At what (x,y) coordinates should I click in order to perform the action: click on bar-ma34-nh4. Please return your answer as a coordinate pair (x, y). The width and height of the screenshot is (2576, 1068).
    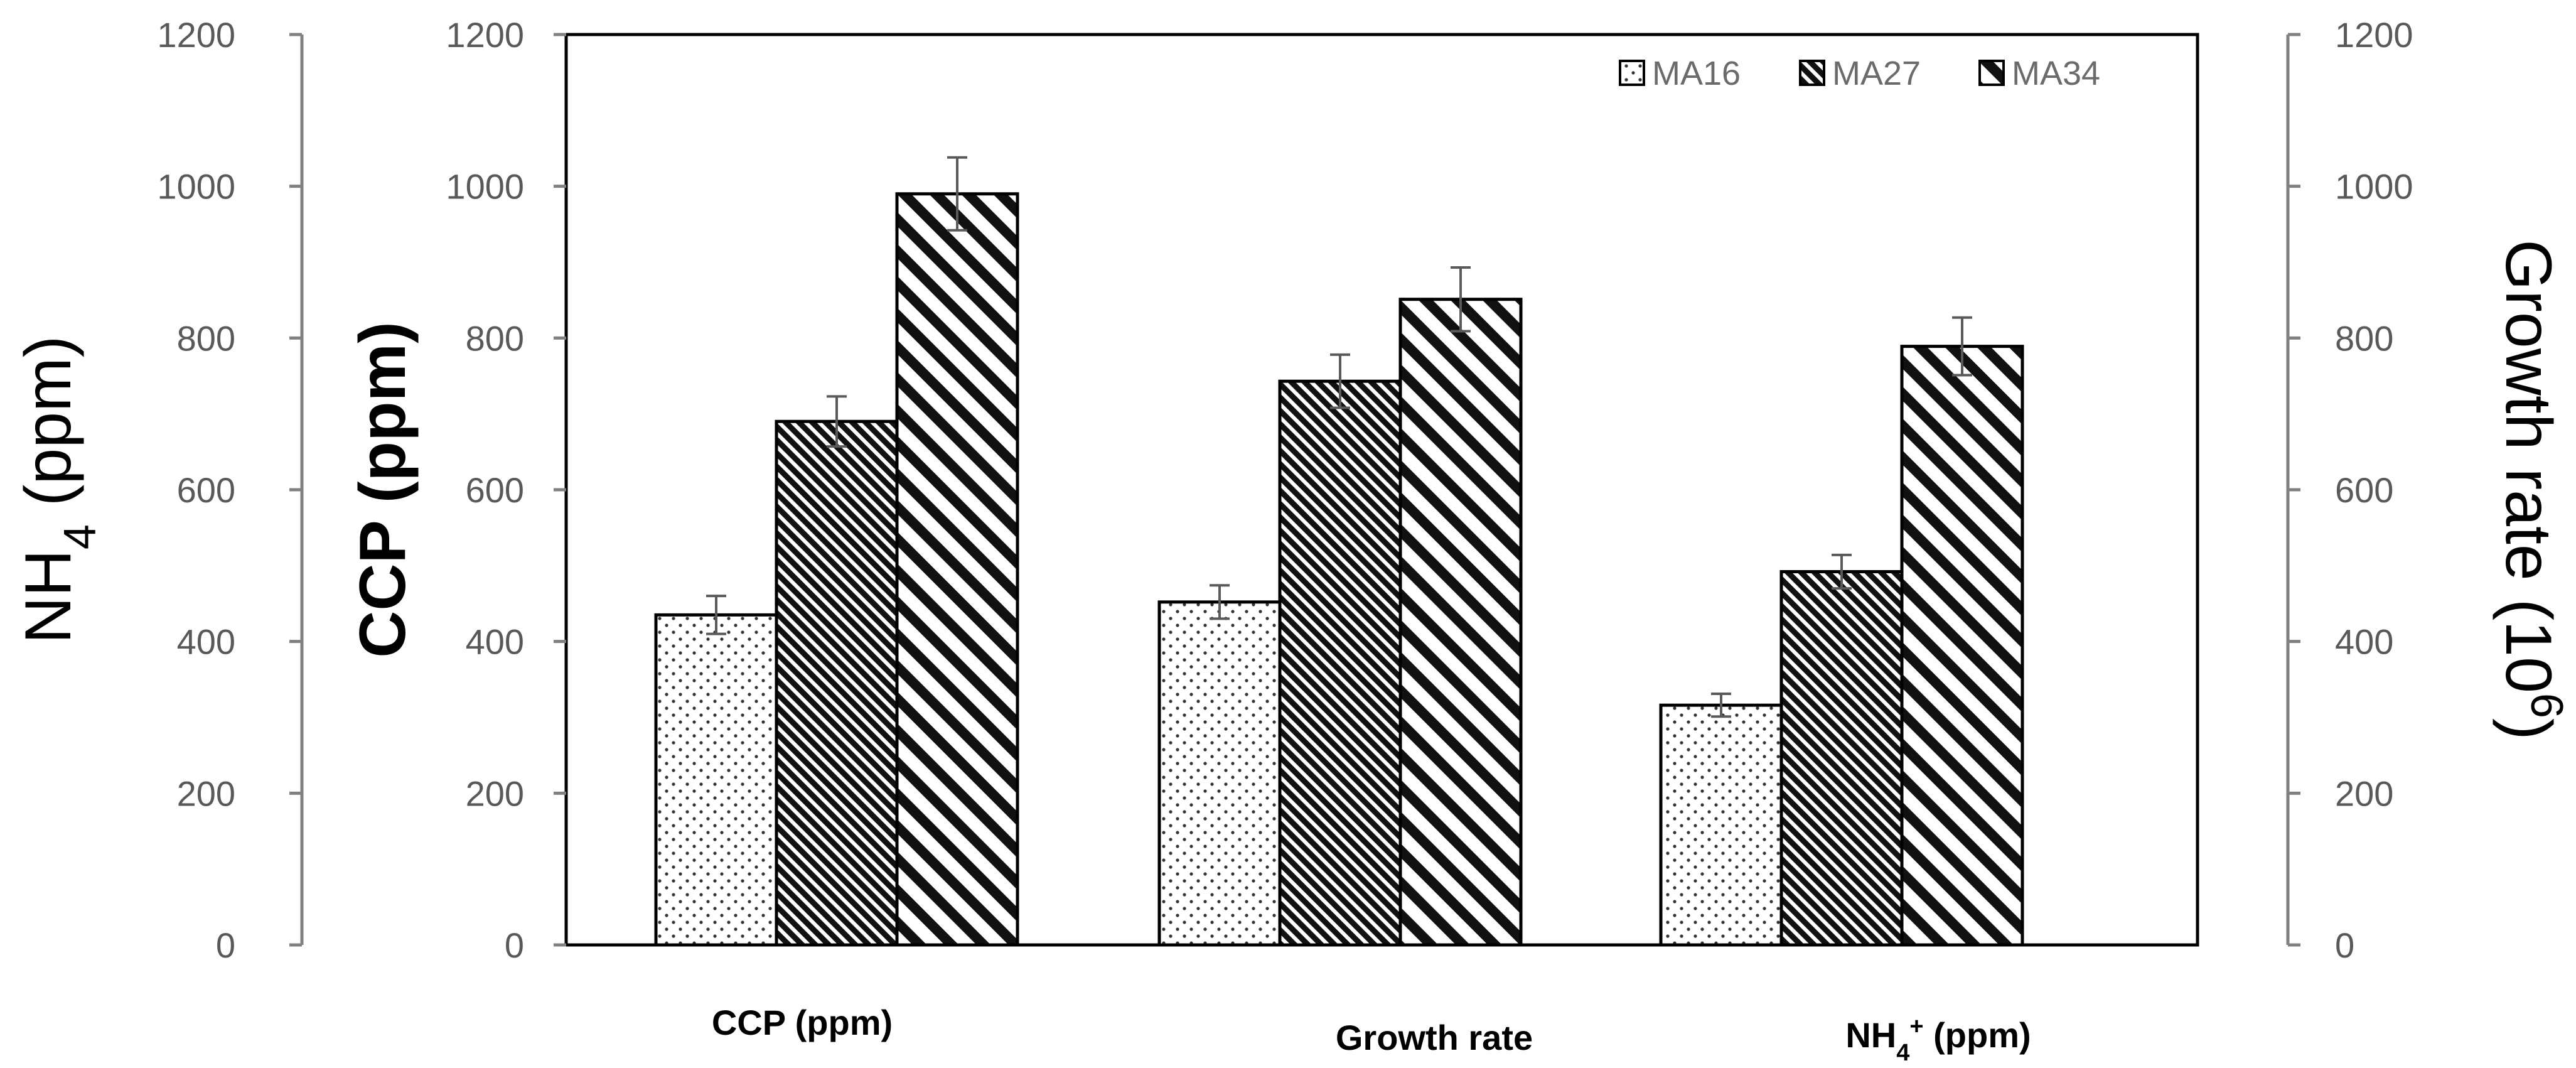
    Looking at the image, I should click on (1962, 646).